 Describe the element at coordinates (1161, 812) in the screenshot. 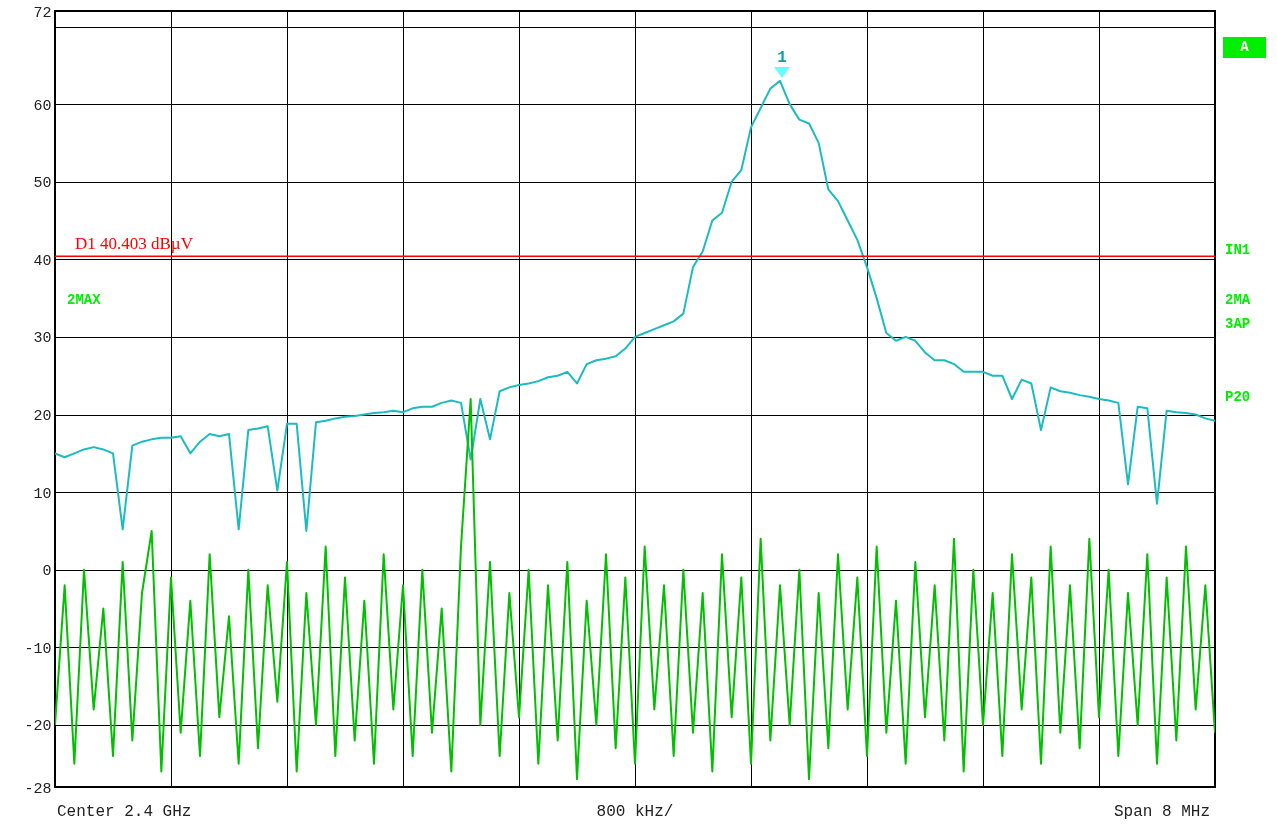

I see `text: Span 8 MHz` at that location.